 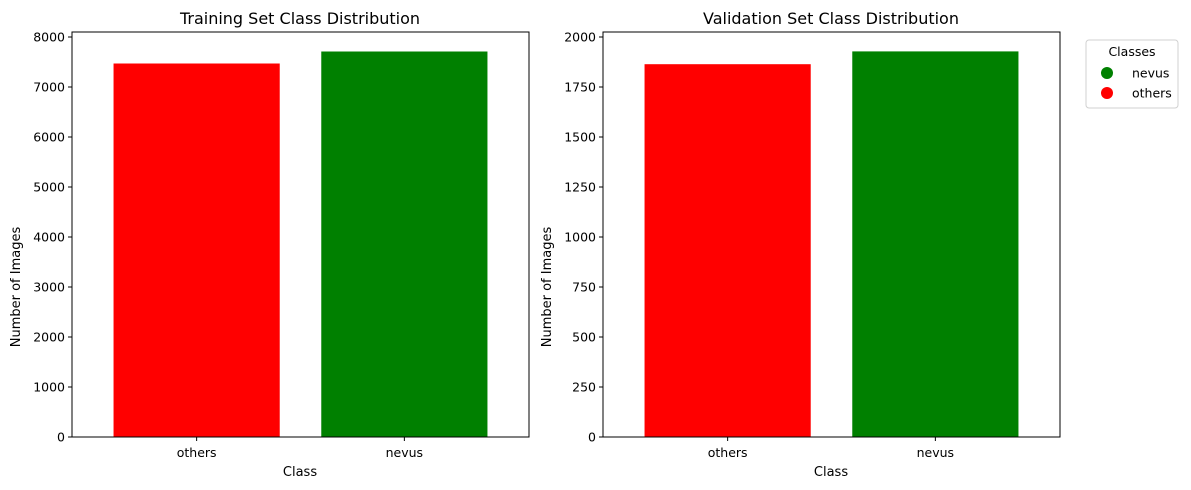 I want to click on y-tick-label: 6000, so click(x=49, y=137).